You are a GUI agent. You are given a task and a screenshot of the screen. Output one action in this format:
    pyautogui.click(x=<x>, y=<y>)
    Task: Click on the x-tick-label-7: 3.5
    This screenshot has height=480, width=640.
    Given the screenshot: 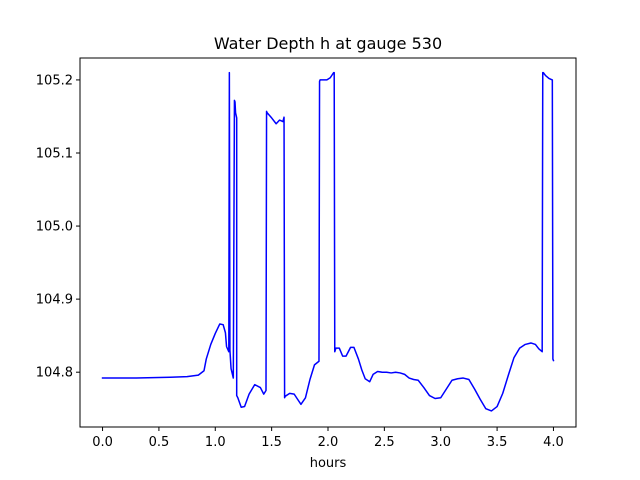 What is the action you would take?
    pyautogui.click(x=497, y=442)
    